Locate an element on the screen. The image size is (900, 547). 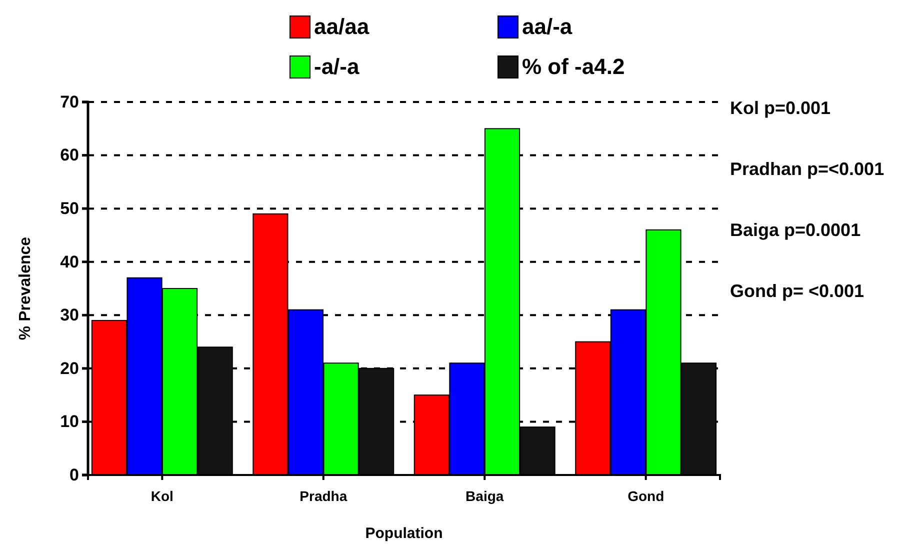
x-tick-label: Pradha is located at coordinates (324, 496).